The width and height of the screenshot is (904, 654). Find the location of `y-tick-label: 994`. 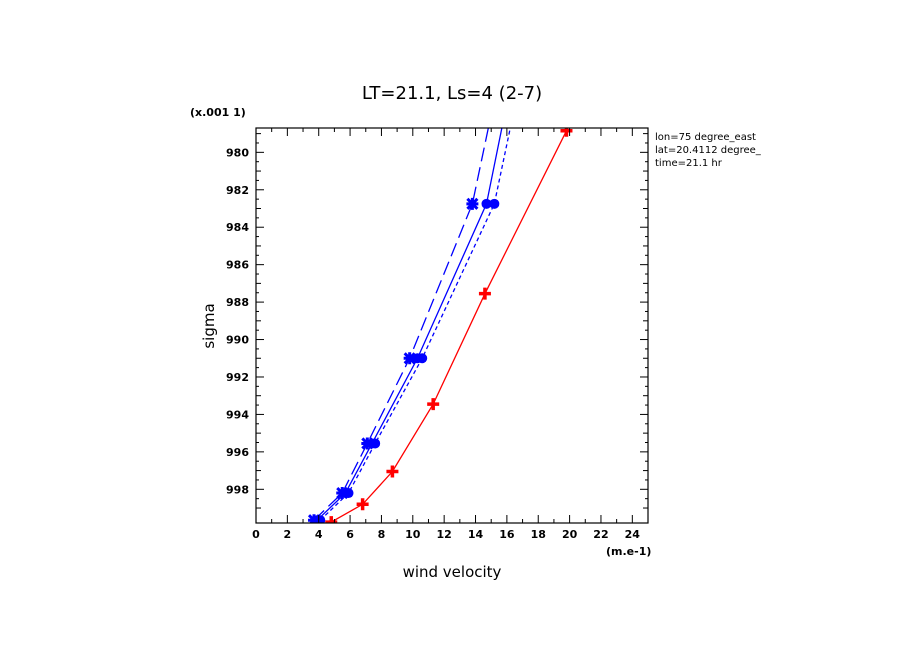

y-tick-label: 994 is located at coordinates (237, 414).